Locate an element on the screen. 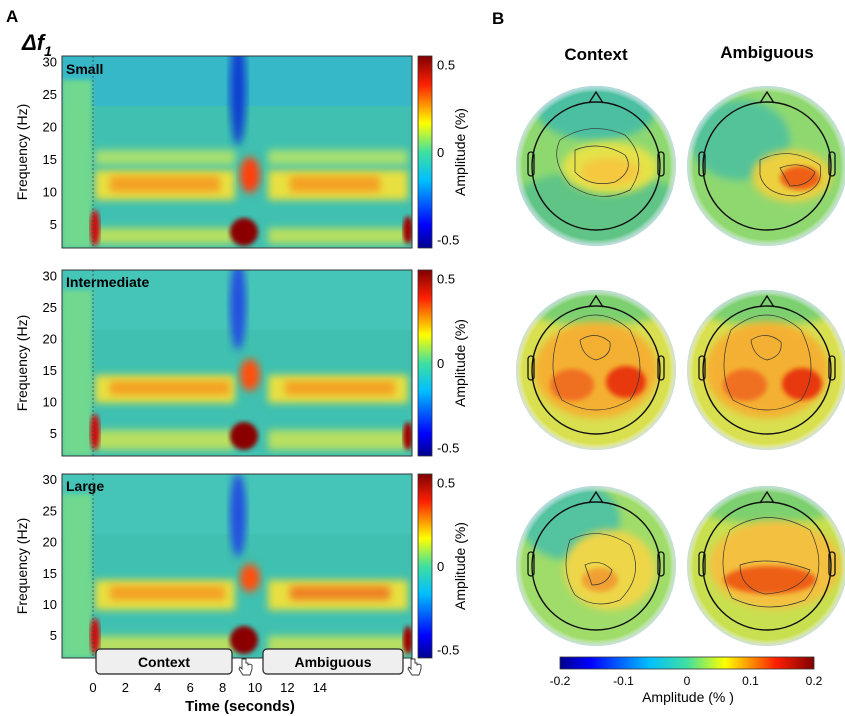 This screenshot has height=716, width=845. topomap-colorbar-ticks: -0.2 -0.1 0 0.1 0.2 is located at coordinates (686, 681).